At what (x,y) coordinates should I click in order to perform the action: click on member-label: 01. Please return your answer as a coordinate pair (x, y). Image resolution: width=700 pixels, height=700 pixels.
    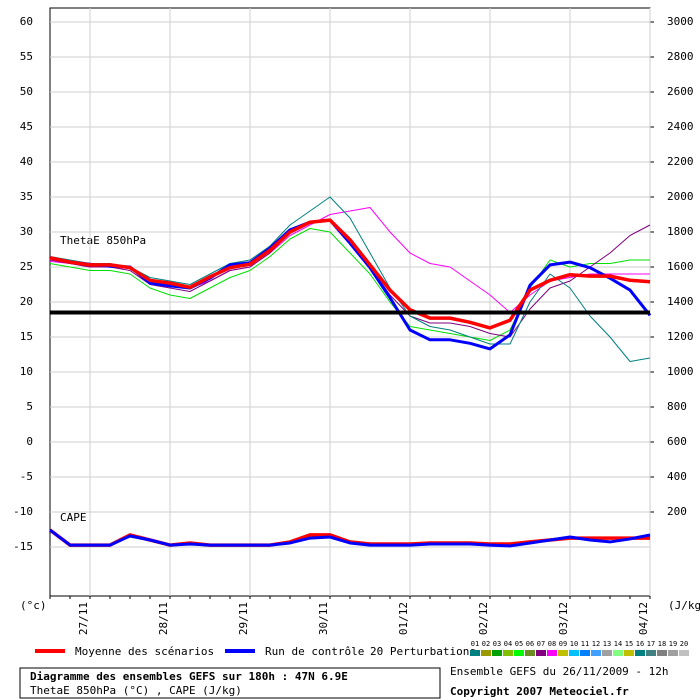
    Looking at the image, I should click on (475, 644).